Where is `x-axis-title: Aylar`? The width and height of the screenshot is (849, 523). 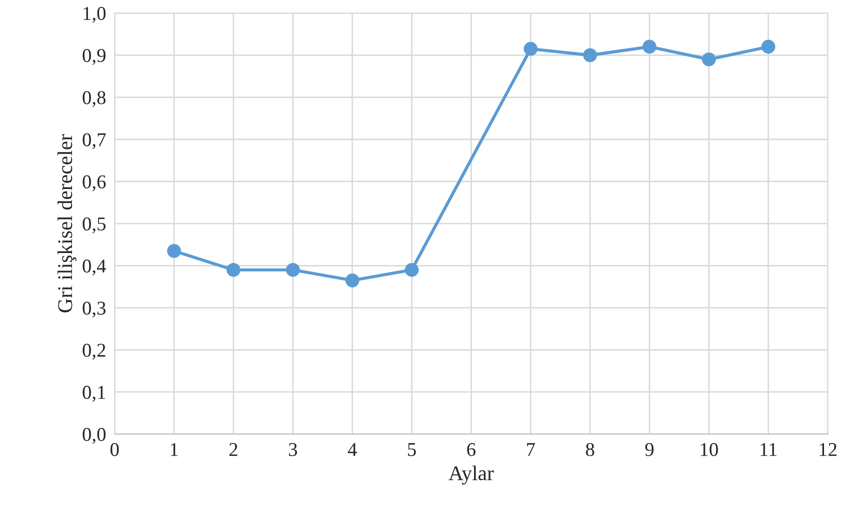
x-axis-title: Aylar is located at coordinates (471, 475).